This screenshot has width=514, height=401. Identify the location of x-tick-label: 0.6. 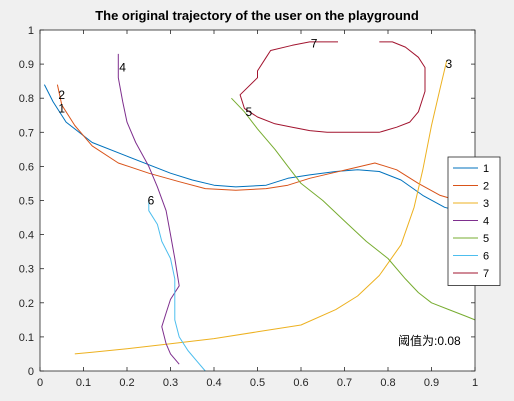
(300, 383).